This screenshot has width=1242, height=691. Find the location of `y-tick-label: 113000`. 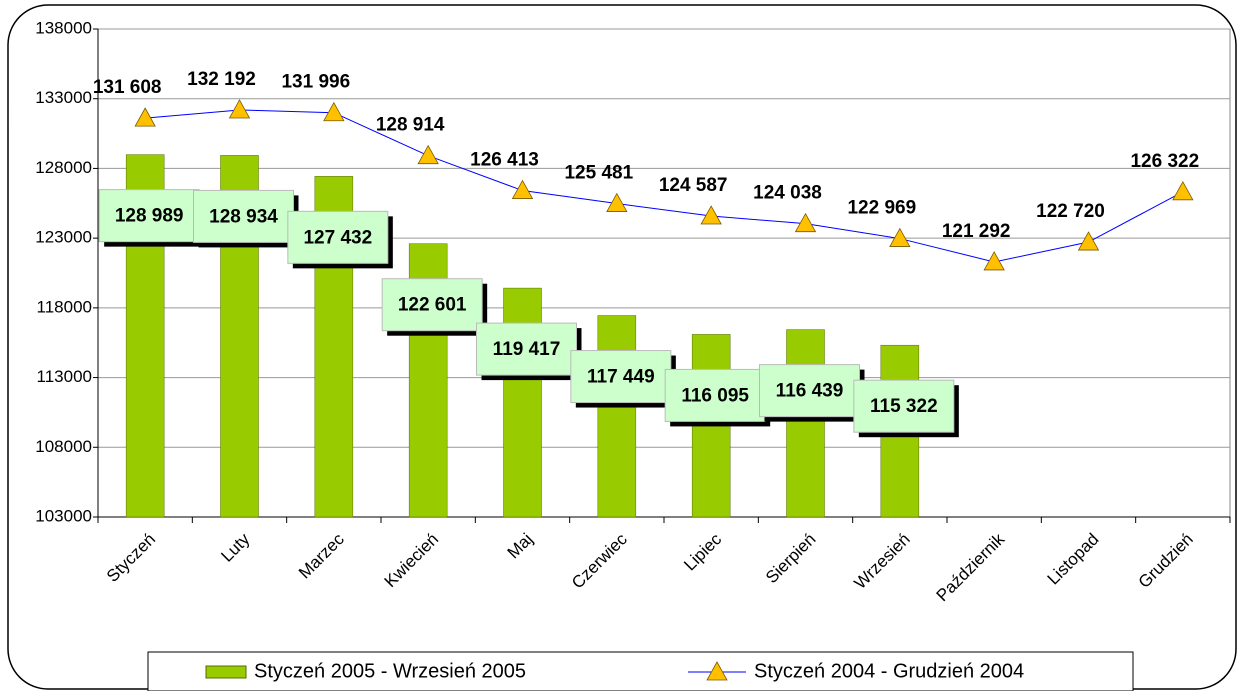

y-tick-label: 113000 is located at coordinates (64, 376).